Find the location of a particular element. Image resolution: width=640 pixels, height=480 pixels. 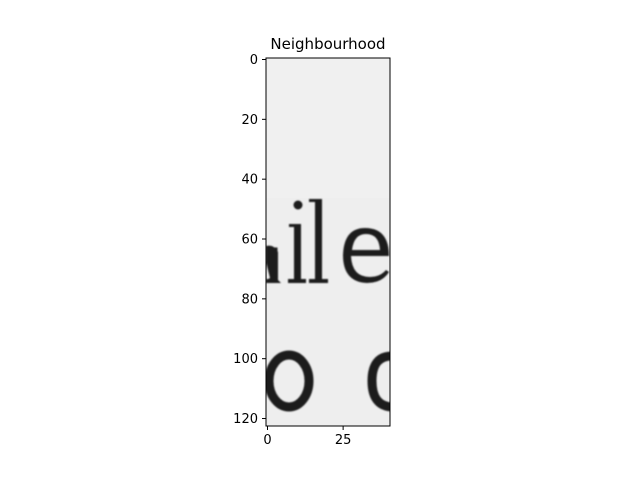

glyph-i-dot is located at coordinates (298, 205).